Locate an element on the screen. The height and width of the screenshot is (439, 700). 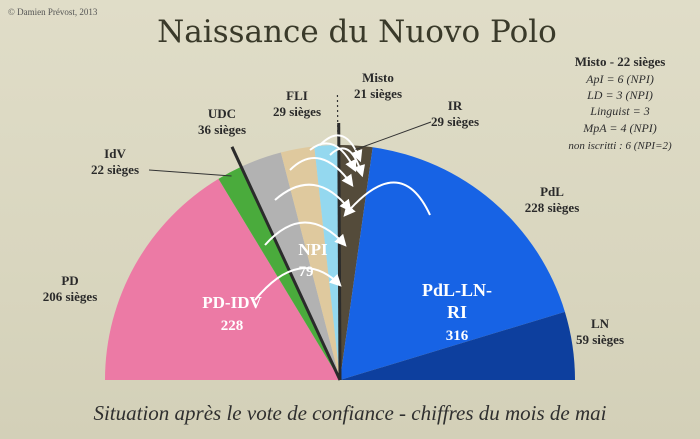
bloc-dividers is located at coordinates (286, 238).